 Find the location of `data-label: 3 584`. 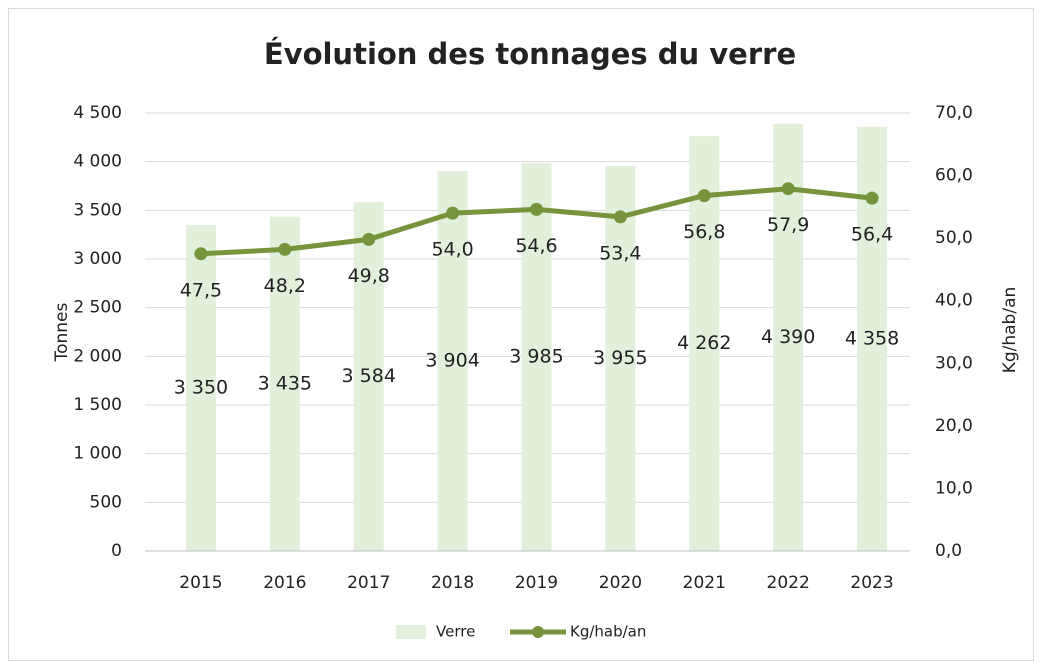

data-label: 3 584 is located at coordinates (369, 376).